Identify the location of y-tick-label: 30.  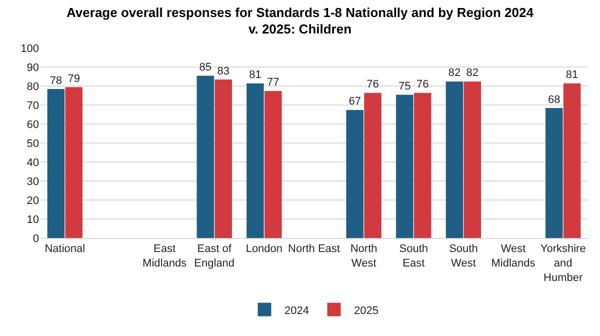
(32, 182).